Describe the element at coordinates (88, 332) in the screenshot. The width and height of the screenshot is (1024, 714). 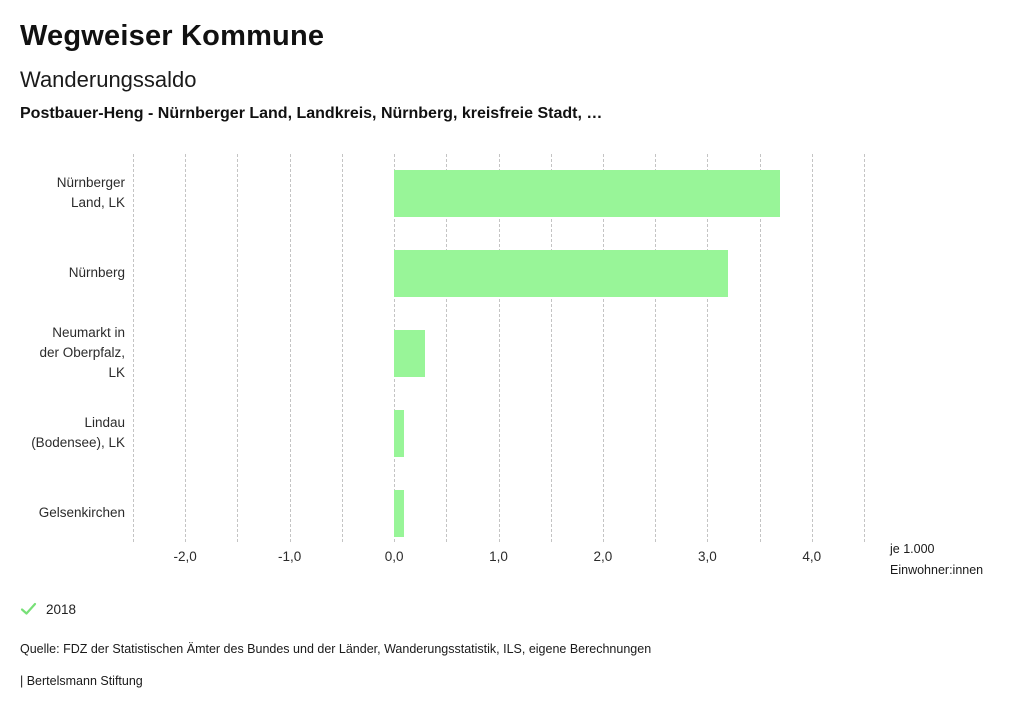
I see `category-label-line: Neumarkt in` at that location.